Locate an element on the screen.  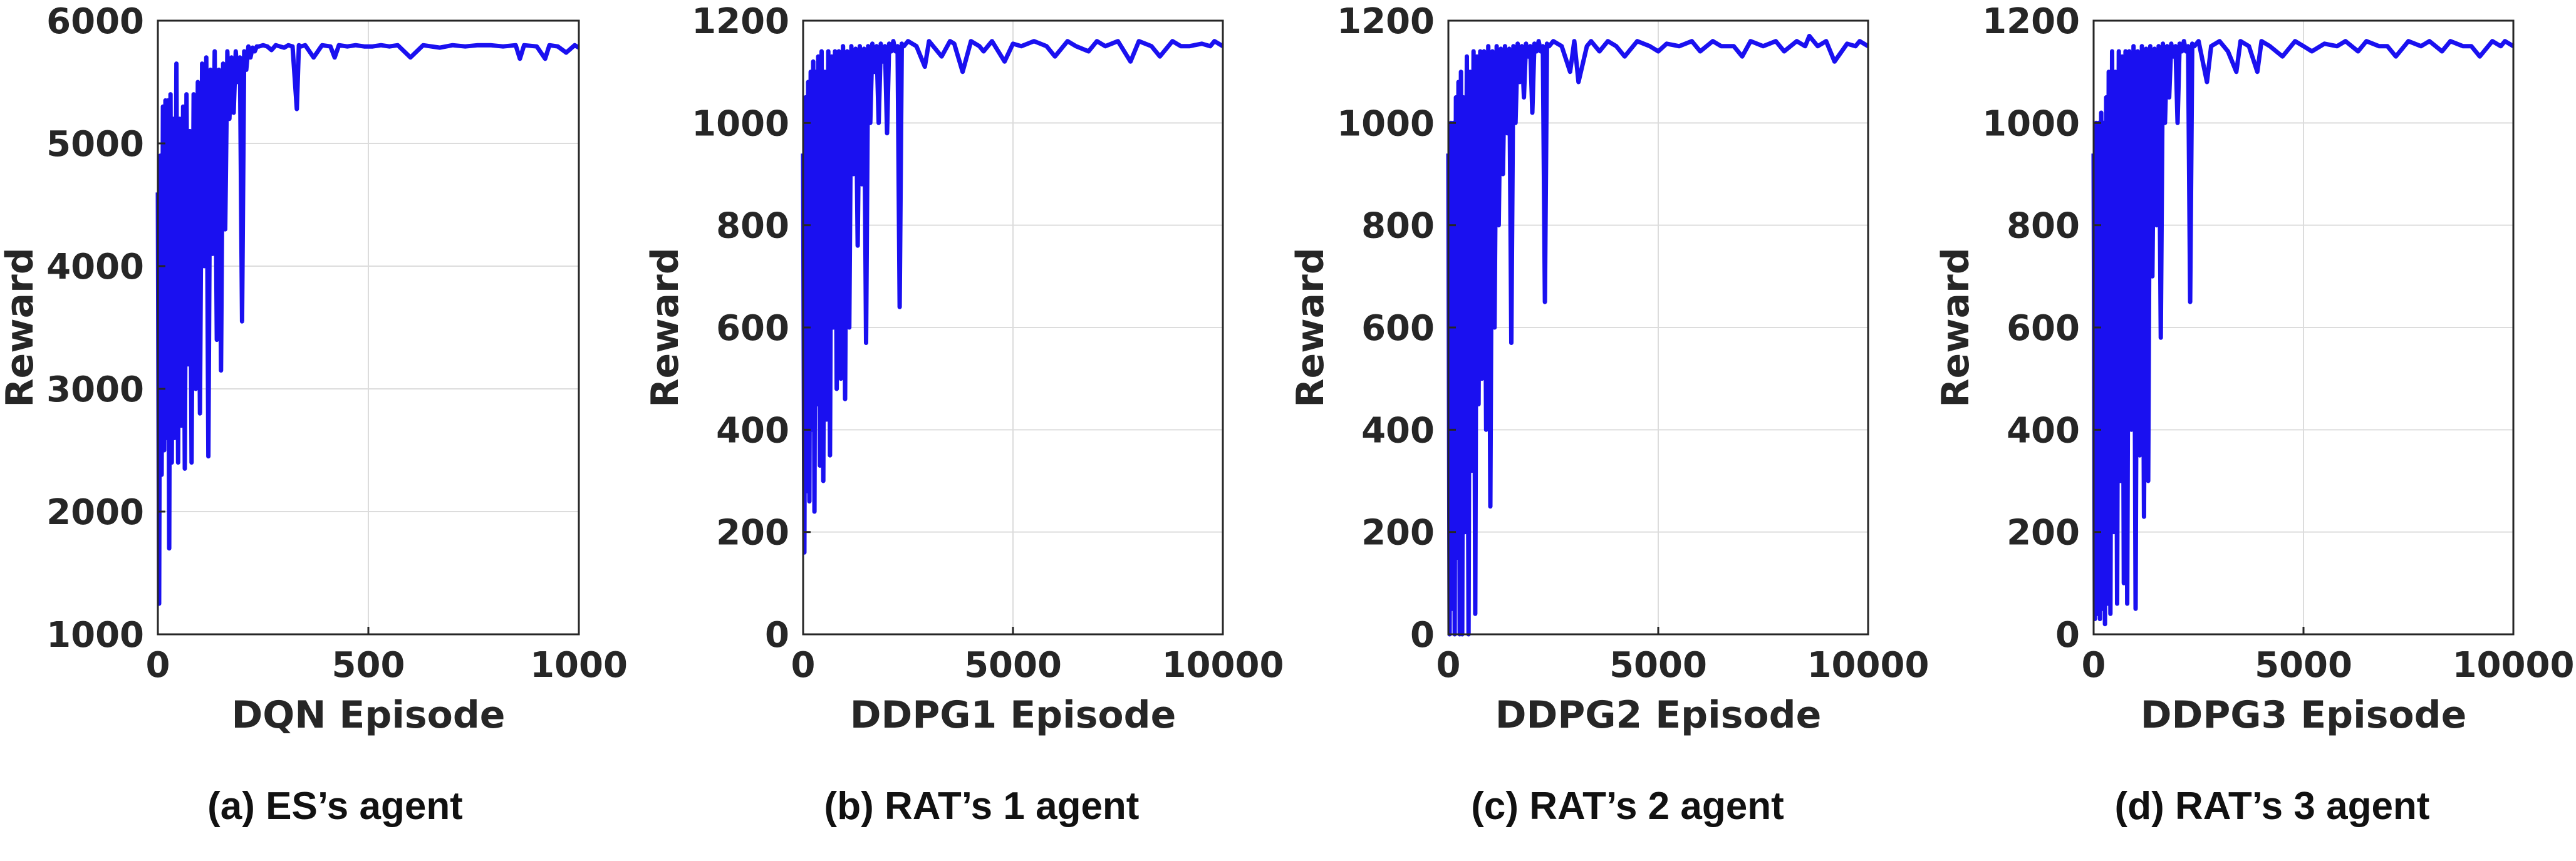
y-tick-label: 6000 is located at coordinates (95, 21).